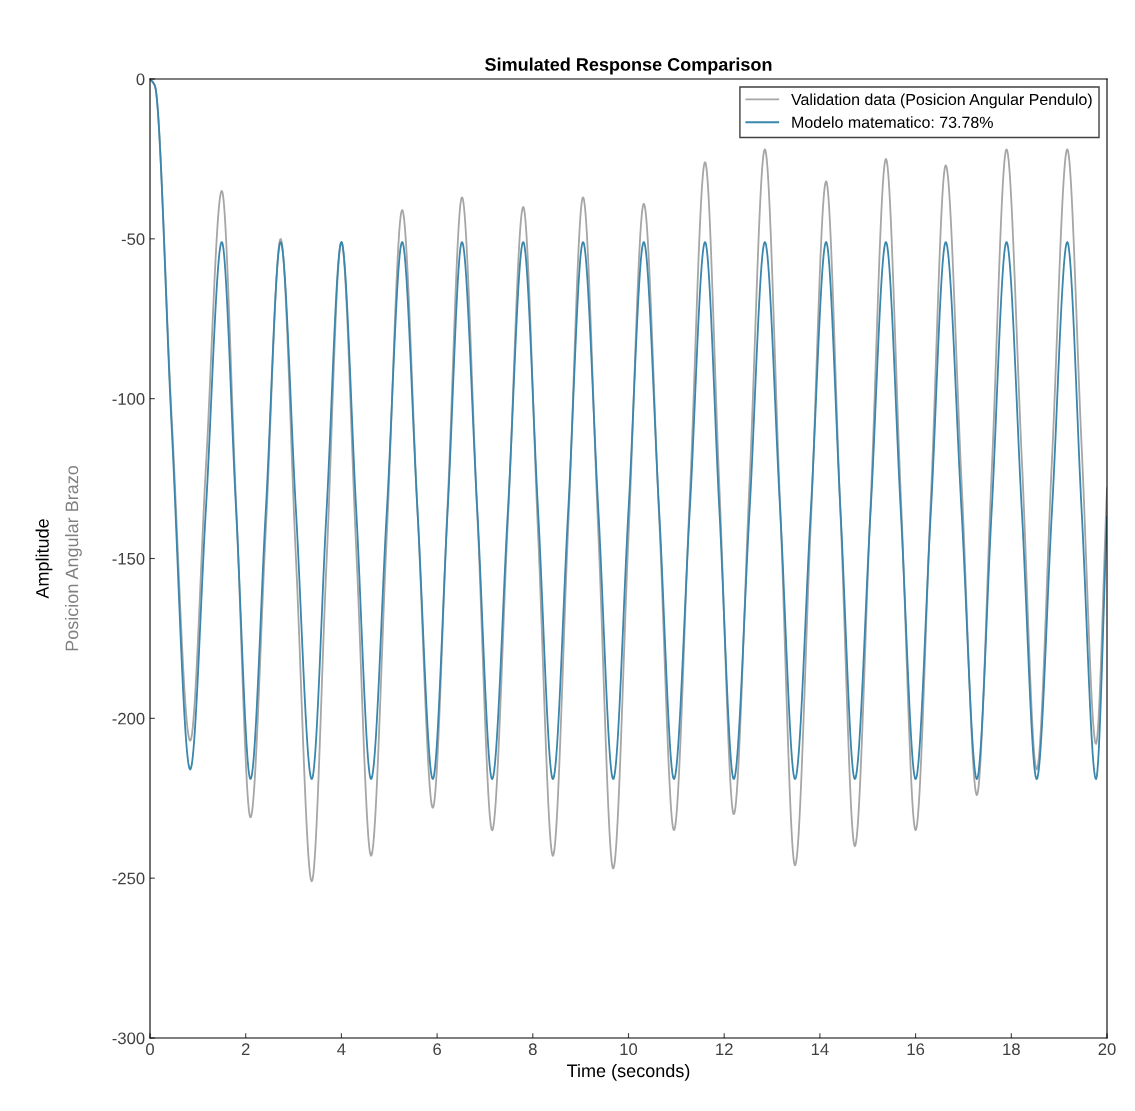 The width and height of the screenshot is (1135, 1111). What do you see at coordinates (128, 558) in the screenshot?
I see `y-tick-label: -150` at bounding box center [128, 558].